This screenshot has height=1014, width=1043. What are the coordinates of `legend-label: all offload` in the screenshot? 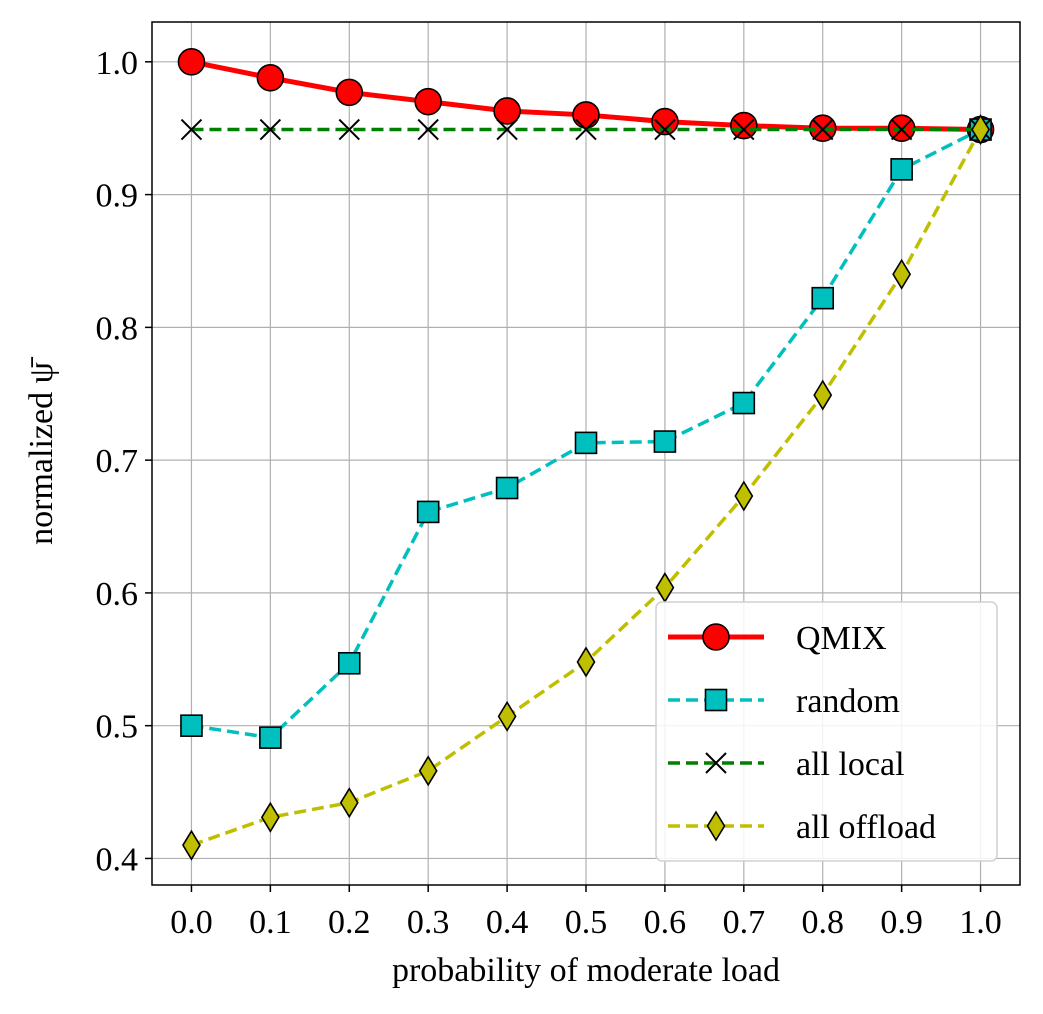 It's located at (866, 827).